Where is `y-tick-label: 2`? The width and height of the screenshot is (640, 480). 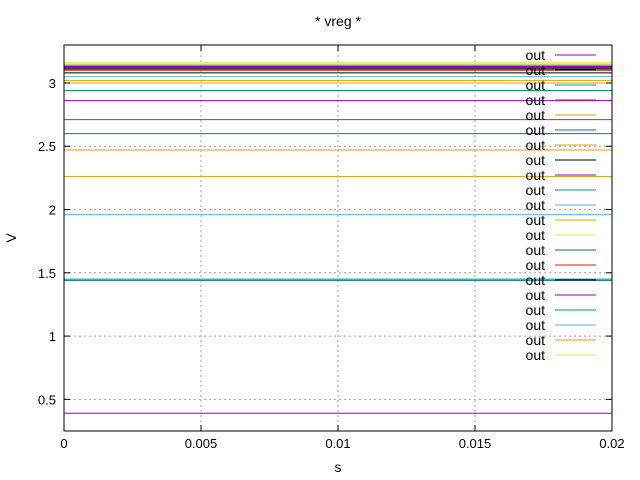 y-tick-label: 2 is located at coordinates (52, 210).